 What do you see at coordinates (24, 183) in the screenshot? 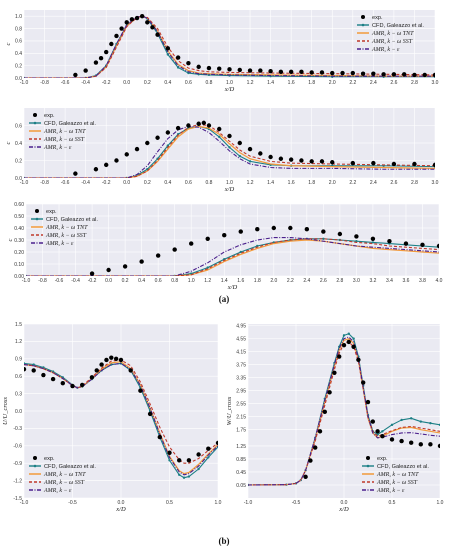
I see `x-tick-label: -1.0` at bounding box center [24, 183].